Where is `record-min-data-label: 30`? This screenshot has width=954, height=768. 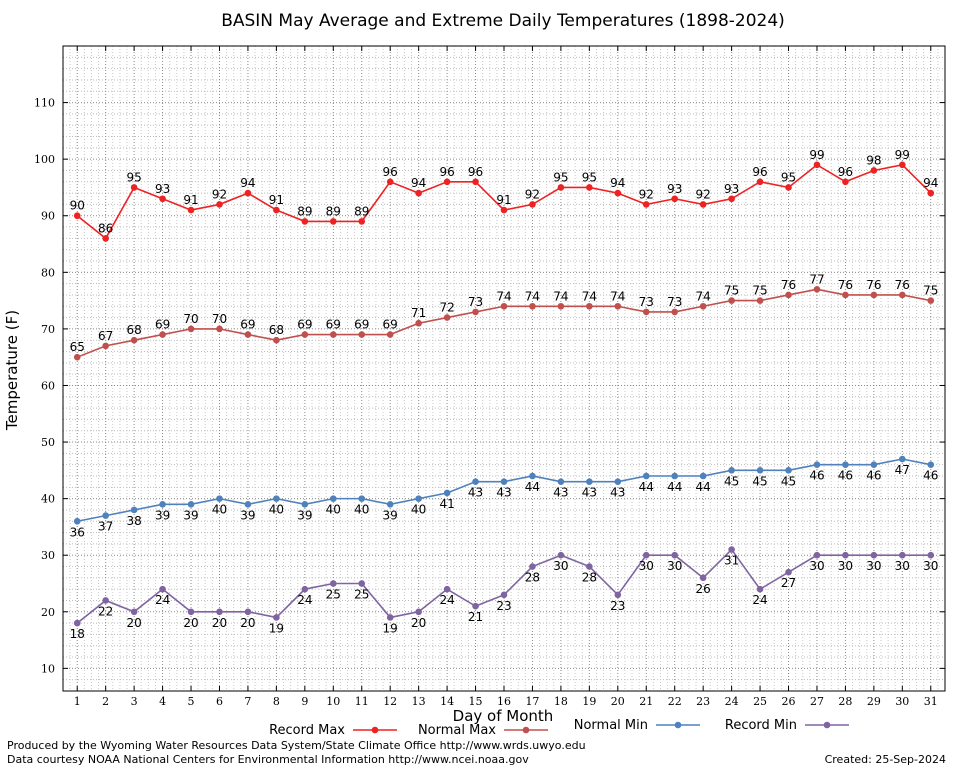 record-min-data-label: 30 is located at coordinates (902, 566).